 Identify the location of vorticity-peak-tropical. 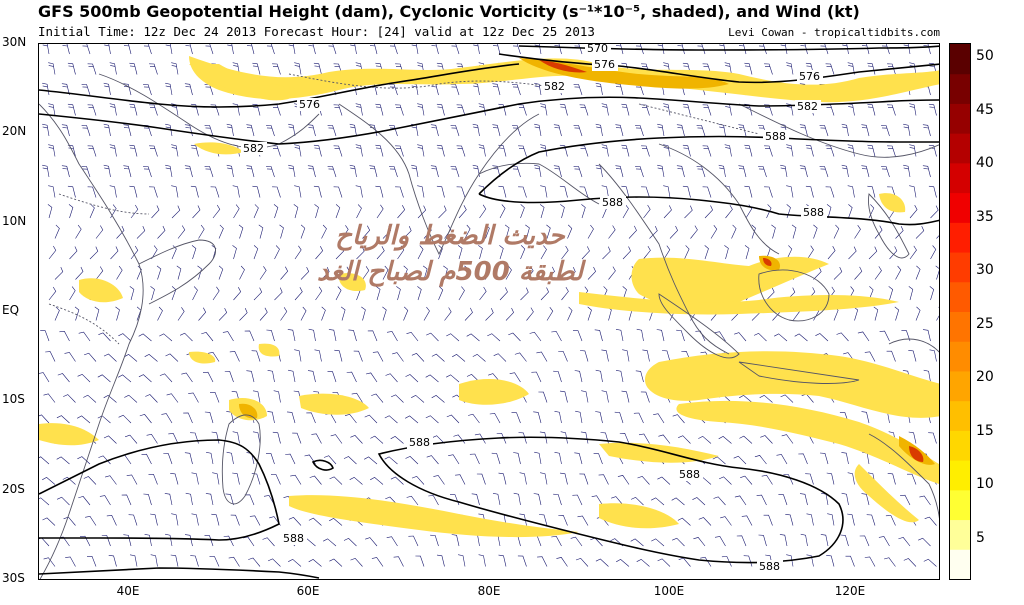
(767, 262).